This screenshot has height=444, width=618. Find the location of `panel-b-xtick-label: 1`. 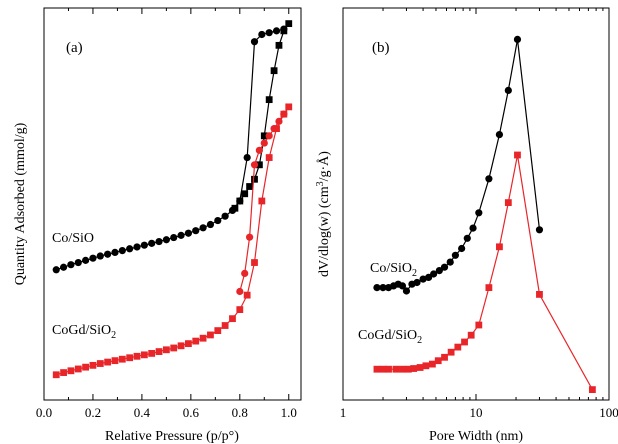

panel-b-xtick-label: 1 is located at coordinates (343, 412).